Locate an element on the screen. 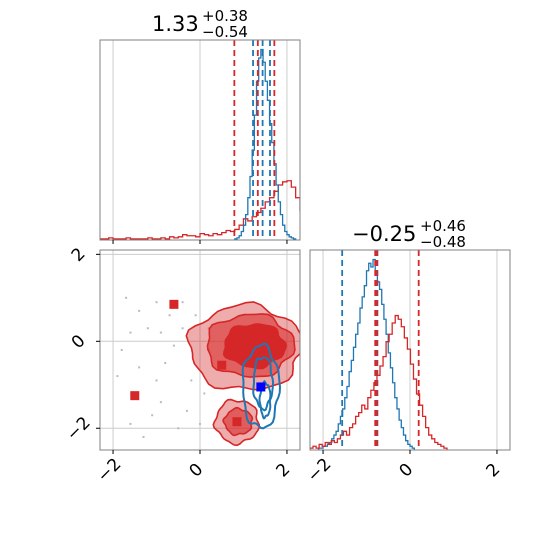 Image resolution: width=550 pixels, height=550 pixels. right-title-minus: −0.48 is located at coordinates (443, 242).